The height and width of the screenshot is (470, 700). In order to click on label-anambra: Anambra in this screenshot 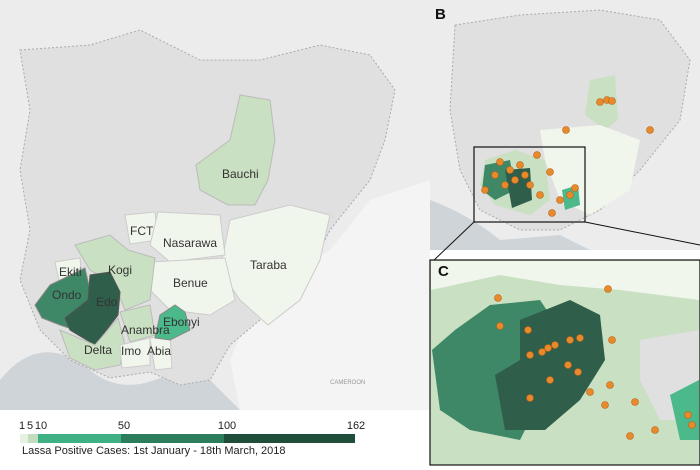, I will do `click(145, 330)`.